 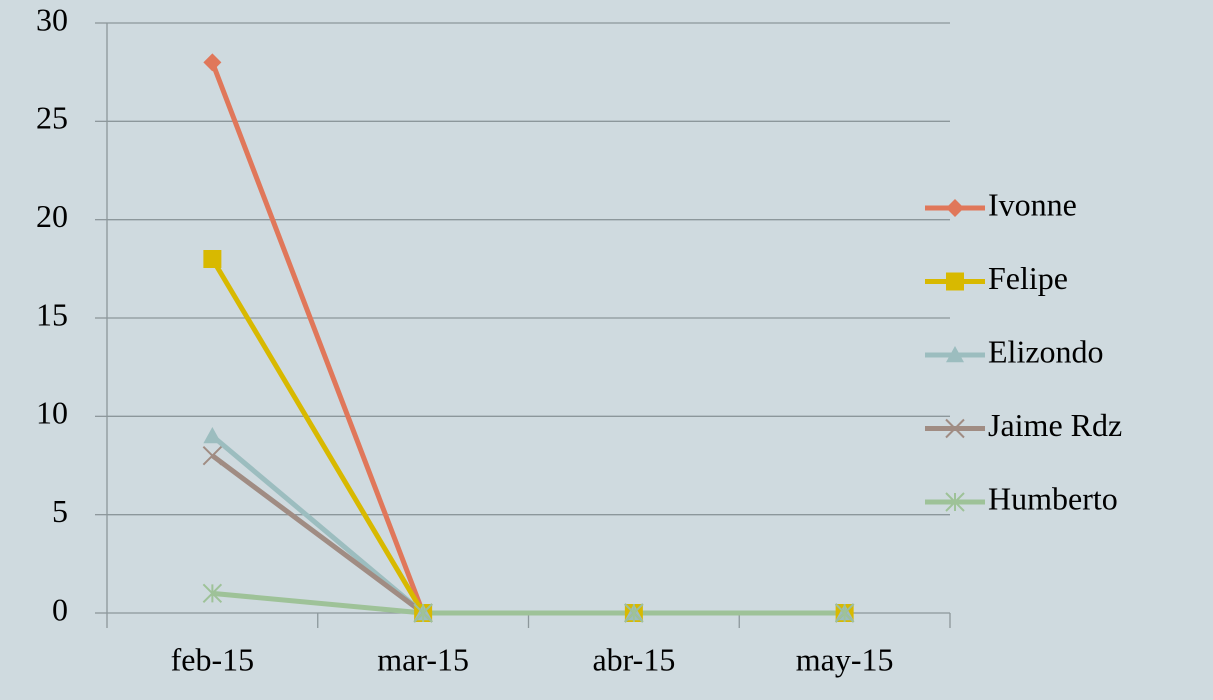 I want to click on legend-label: Elizondo, so click(x=1046, y=351).